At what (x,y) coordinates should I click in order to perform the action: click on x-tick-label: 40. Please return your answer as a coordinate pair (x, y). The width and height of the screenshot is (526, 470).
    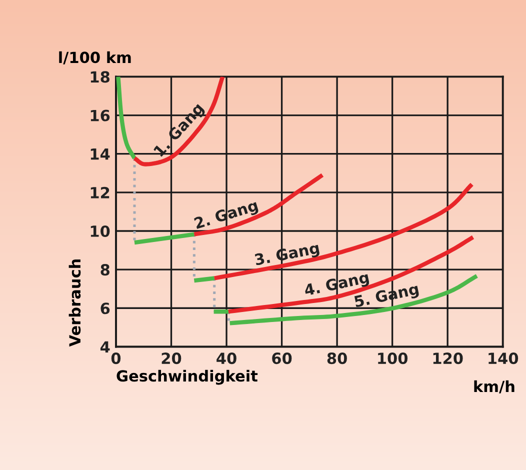
    Looking at the image, I should click on (226, 358).